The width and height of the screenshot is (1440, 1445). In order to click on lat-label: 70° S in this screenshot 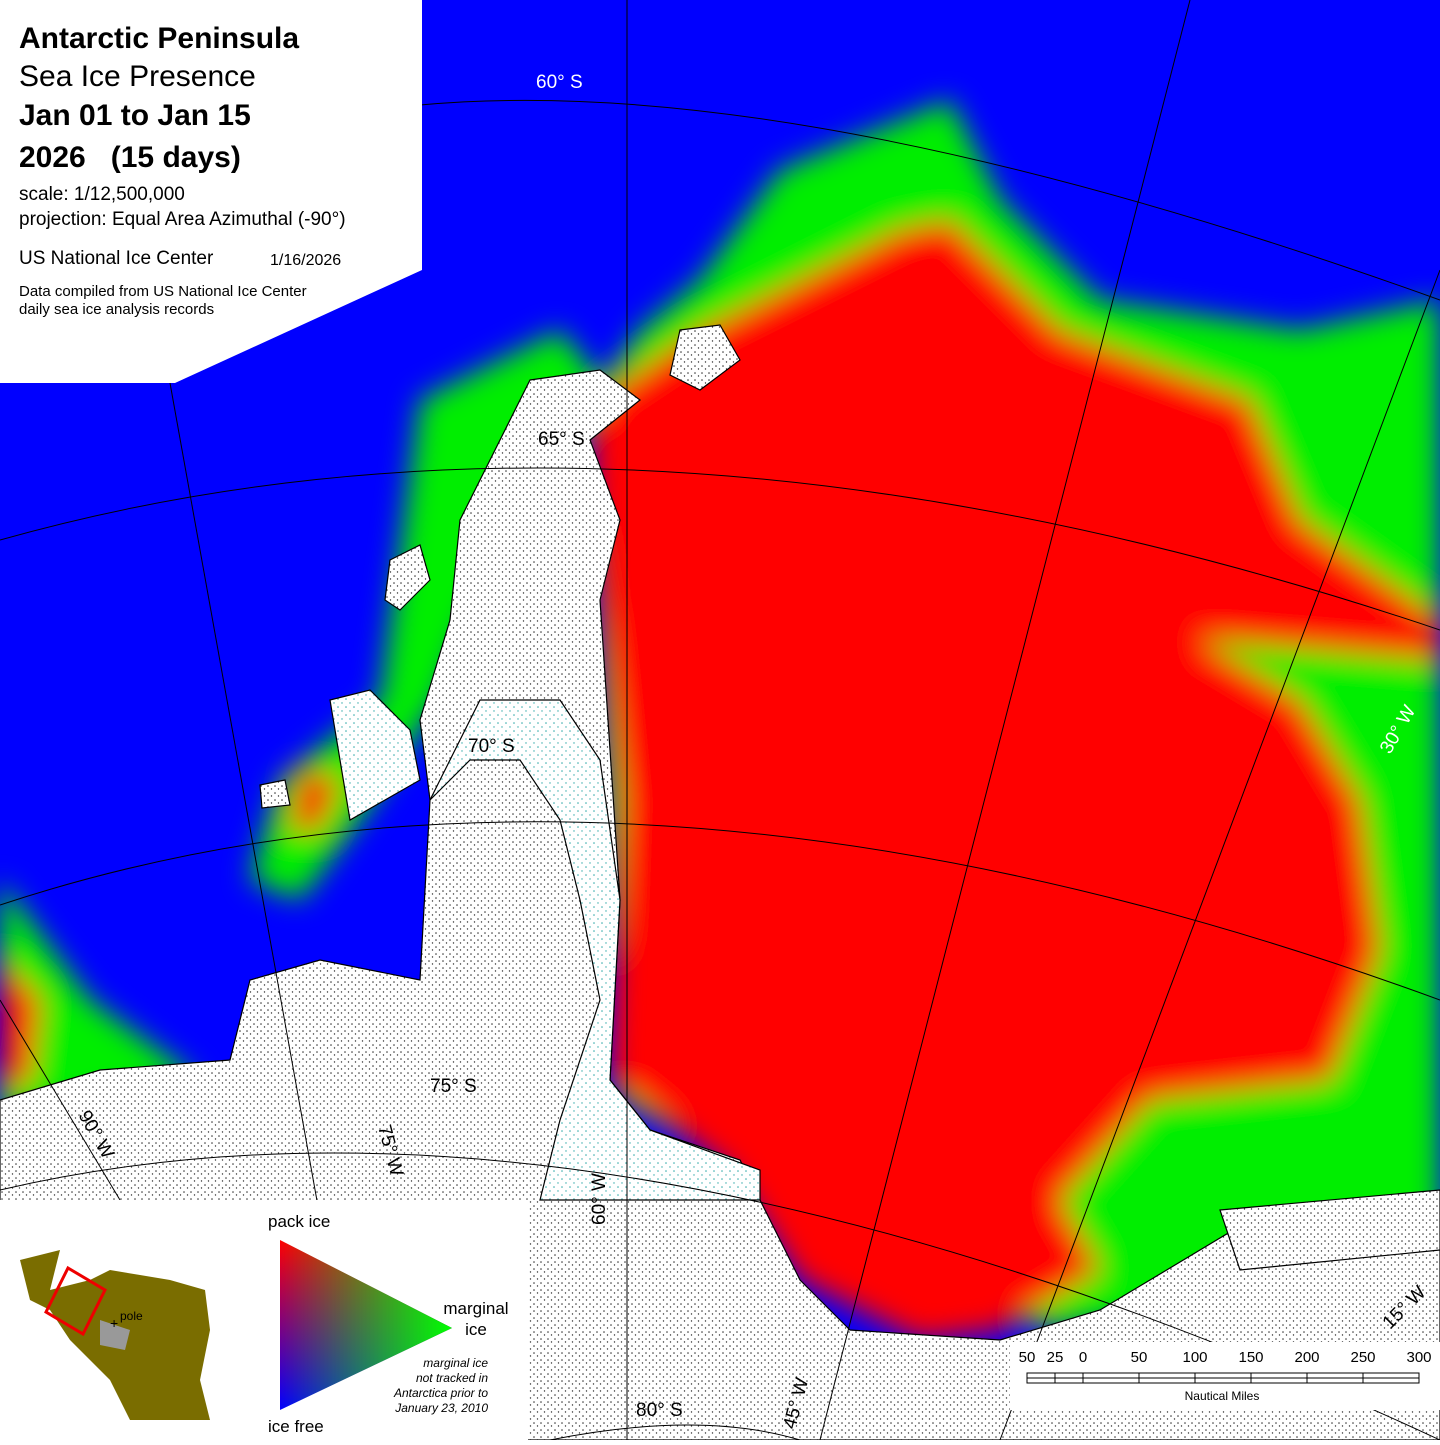, I will do `click(491, 746)`.